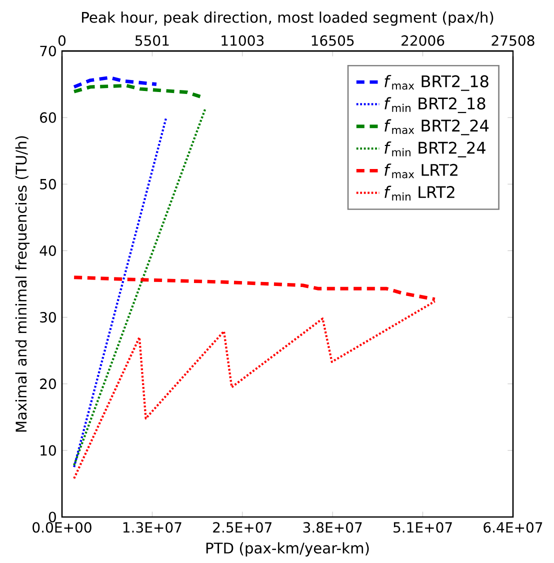 This screenshot has height=563, width=554. I want to click on y-tick-label: 10, so click(48, 450).